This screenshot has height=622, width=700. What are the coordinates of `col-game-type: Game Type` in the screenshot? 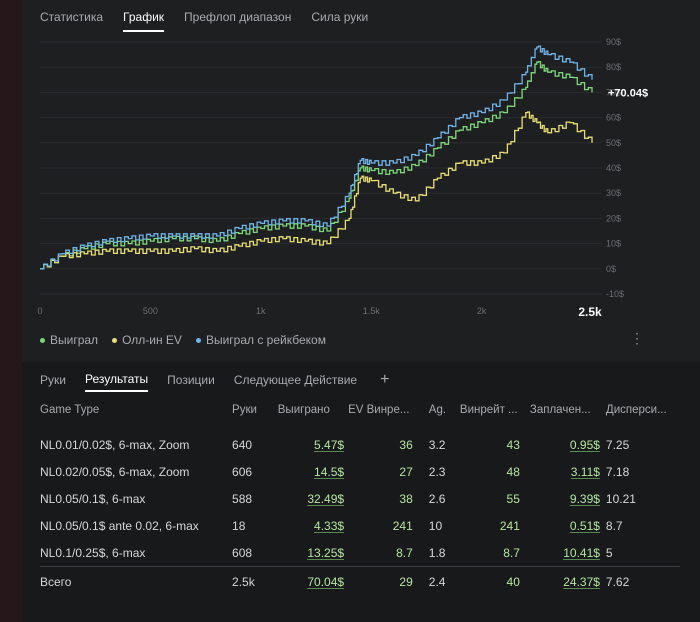 It's located at (70, 410).